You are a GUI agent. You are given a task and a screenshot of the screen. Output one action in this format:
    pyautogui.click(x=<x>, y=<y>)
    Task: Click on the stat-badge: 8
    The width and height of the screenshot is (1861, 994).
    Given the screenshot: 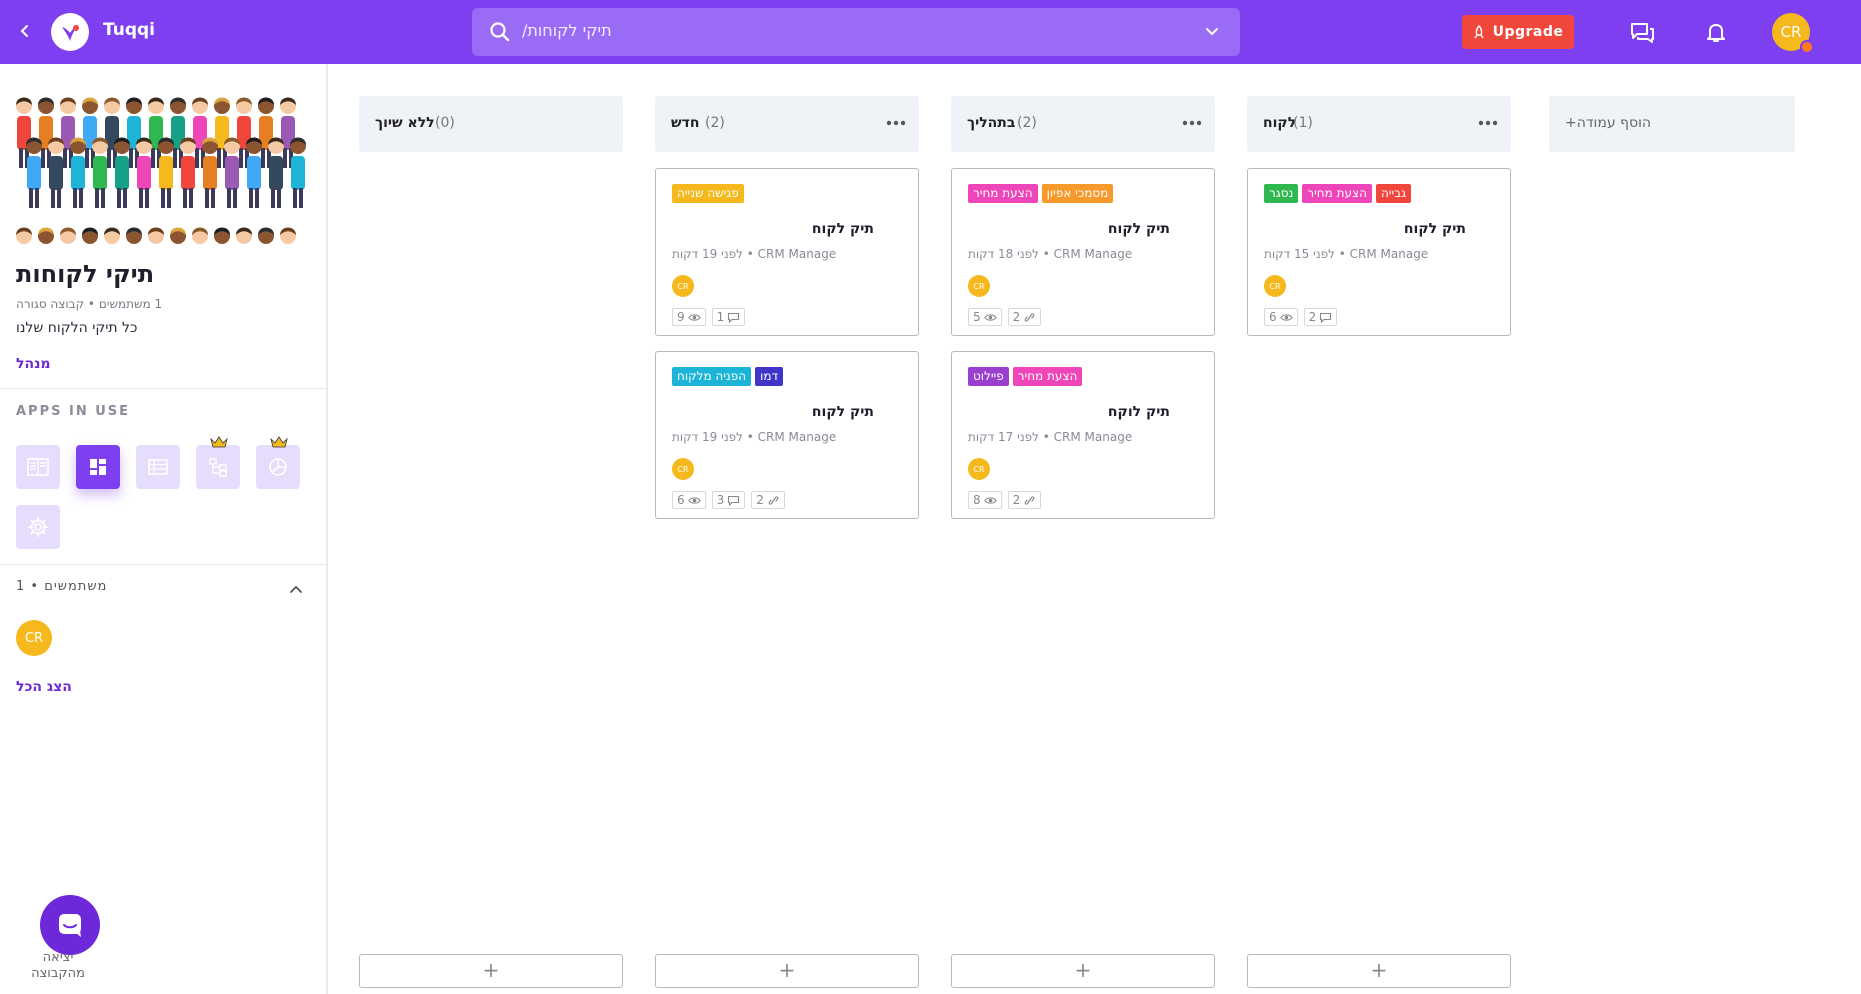 What is the action you would take?
    pyautogui.click(x=985, y=500)
    